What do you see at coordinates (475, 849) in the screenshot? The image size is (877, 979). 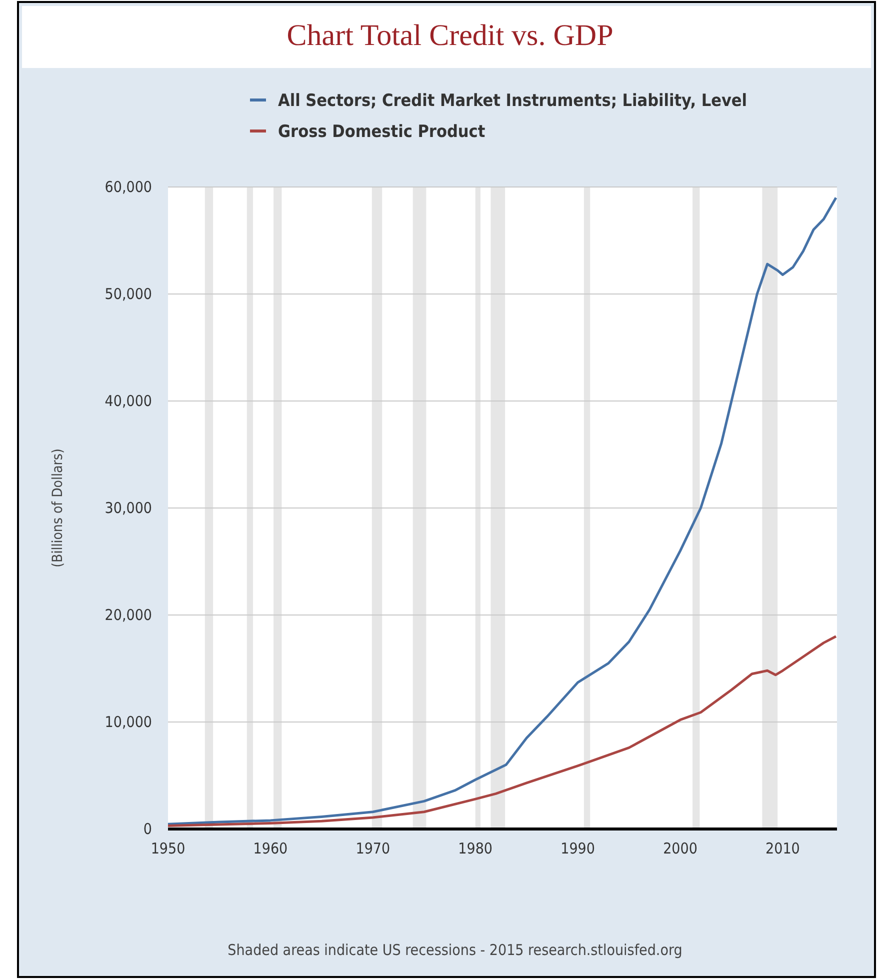 I see `x-tick-label: 1980` at bounding box center [475, 849].